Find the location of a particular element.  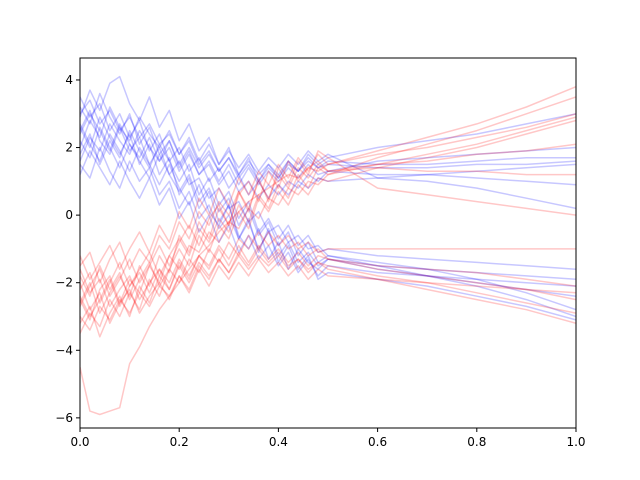

y-tick-label-1: 2 is located at coordinates (69, 148).